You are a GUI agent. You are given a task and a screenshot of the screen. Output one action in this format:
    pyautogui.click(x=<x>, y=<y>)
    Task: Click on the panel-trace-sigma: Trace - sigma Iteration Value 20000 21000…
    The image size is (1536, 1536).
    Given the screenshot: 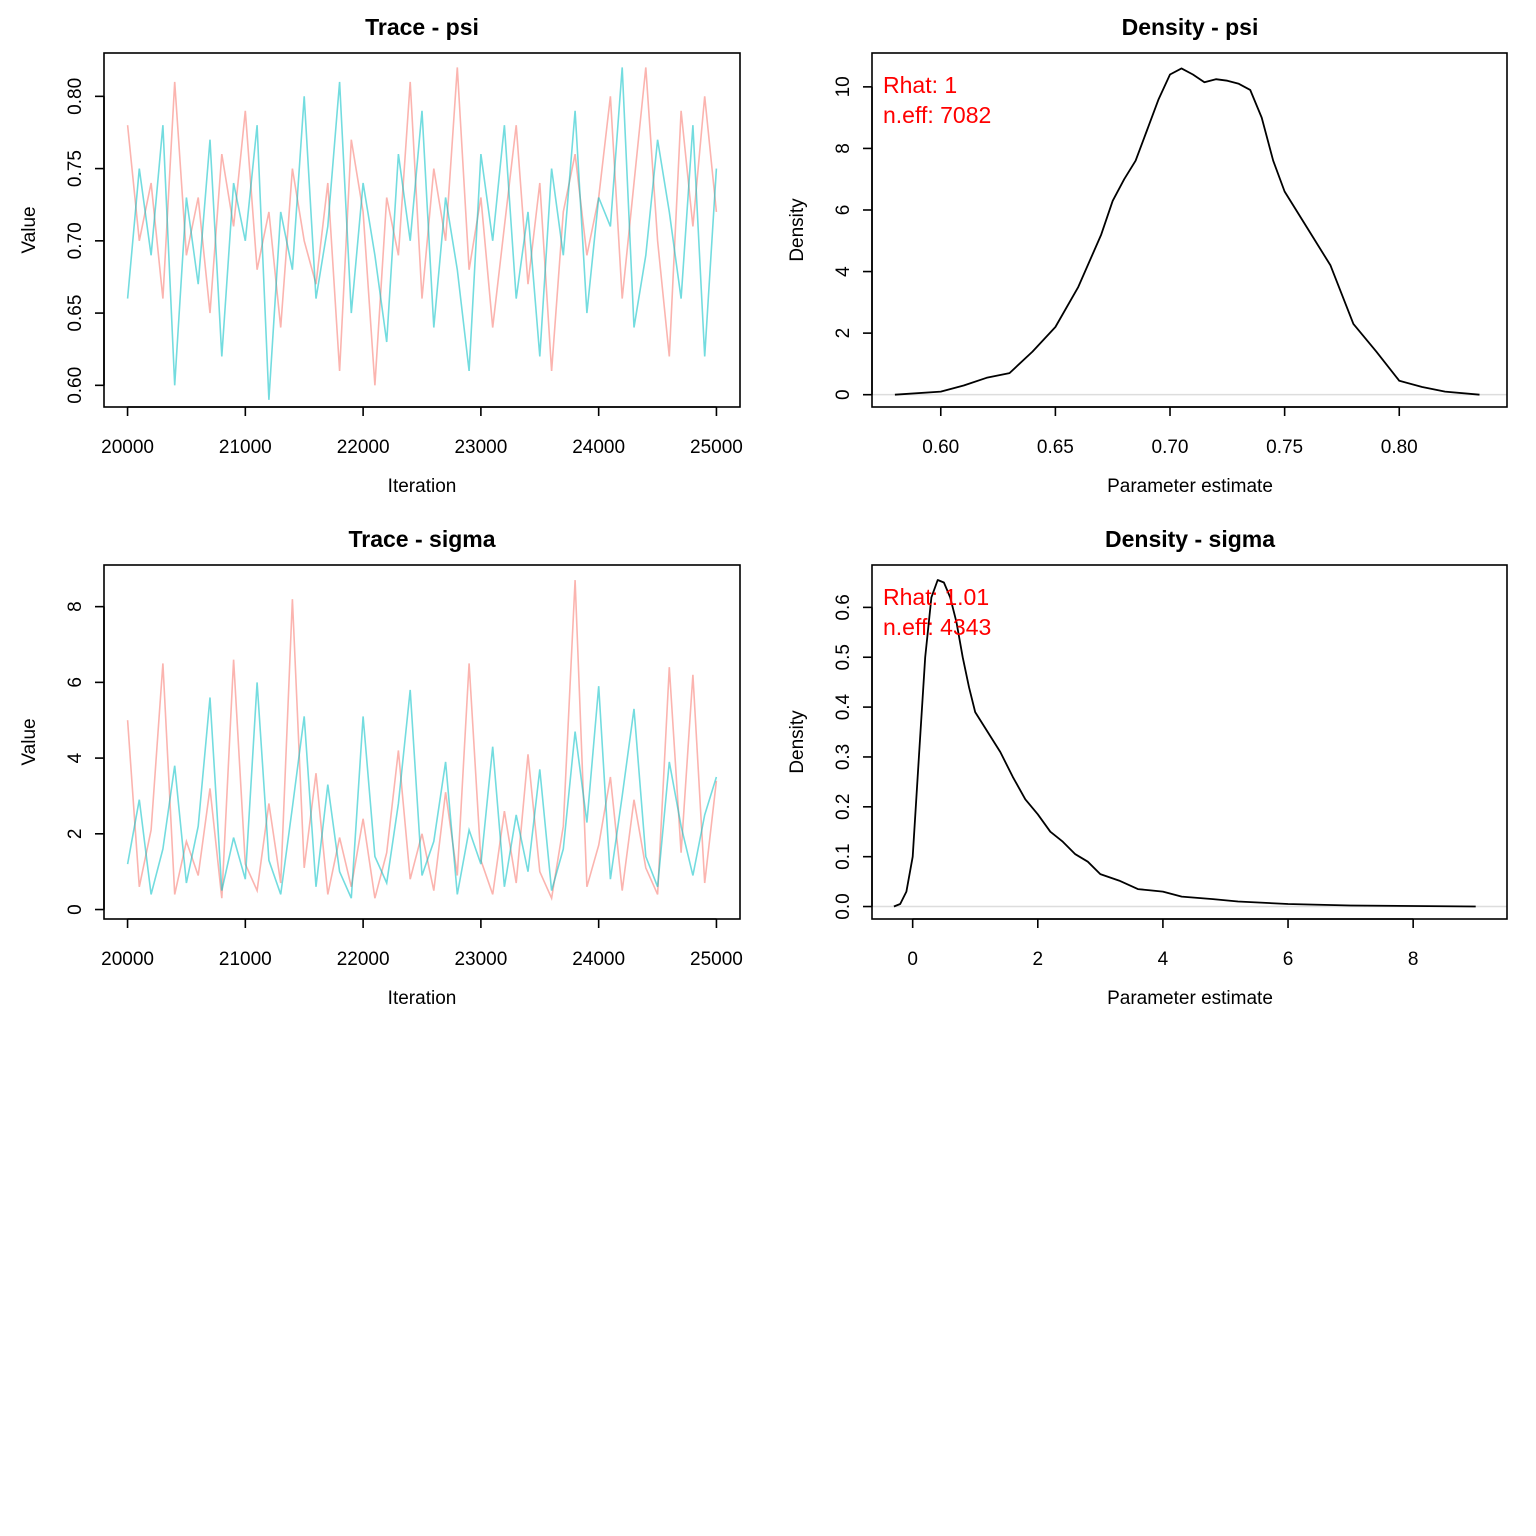 What is the action you would take?
    pyautogui.click(x=381, y=767)
    